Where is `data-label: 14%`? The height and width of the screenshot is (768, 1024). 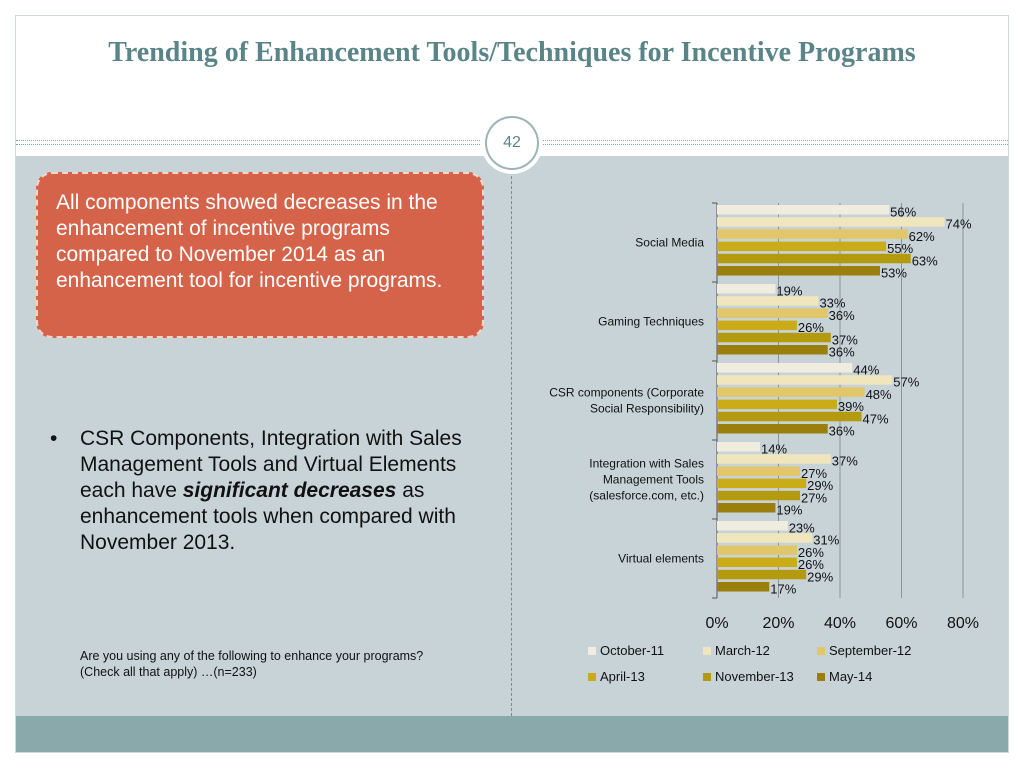 data-label: 14% is located at coordinates (774, 449).